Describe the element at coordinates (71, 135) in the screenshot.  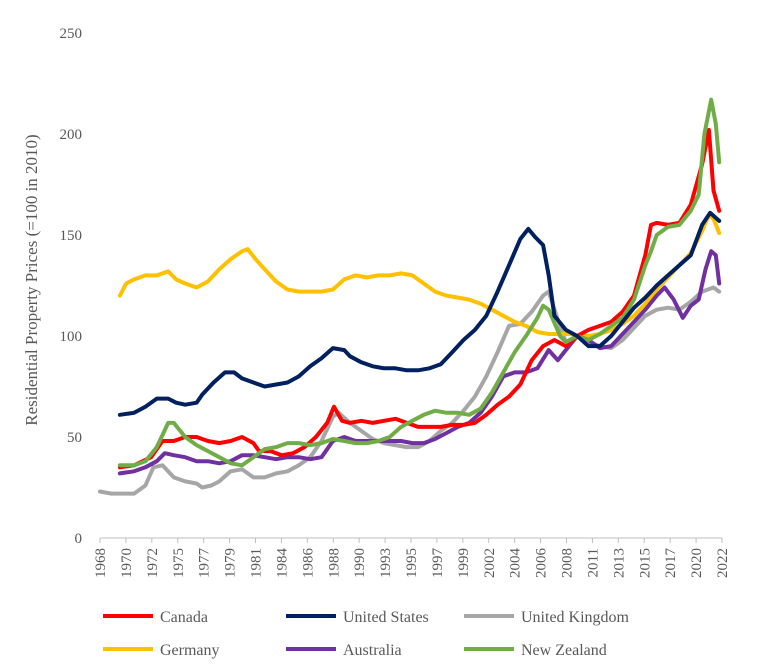
I see `y-tick-label: 200` at that location.